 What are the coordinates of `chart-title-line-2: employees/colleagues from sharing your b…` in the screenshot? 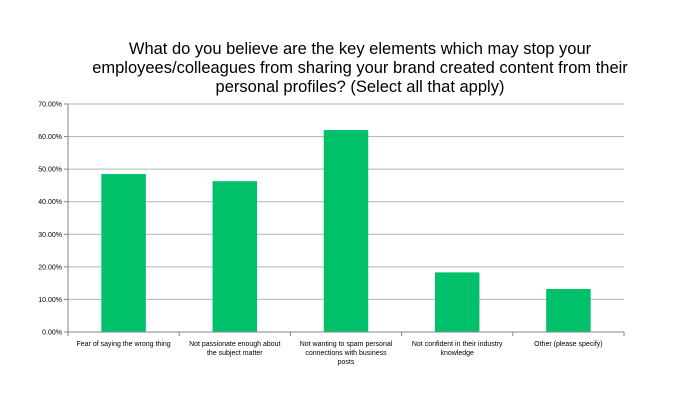 It's located at (360, 68).